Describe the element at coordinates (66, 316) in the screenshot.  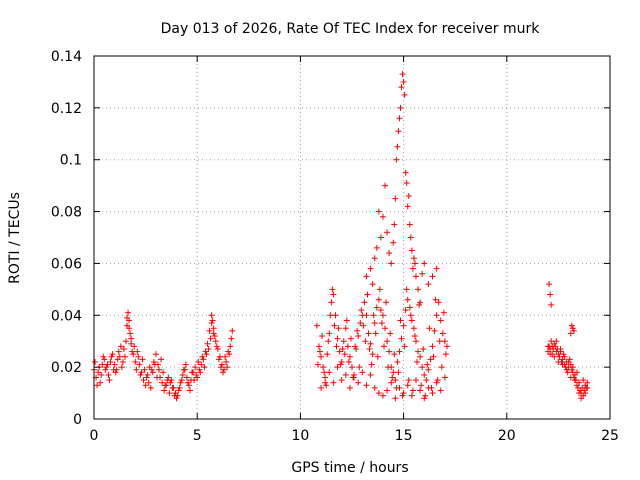
I see `y-tick-label: 0.04` at that location.